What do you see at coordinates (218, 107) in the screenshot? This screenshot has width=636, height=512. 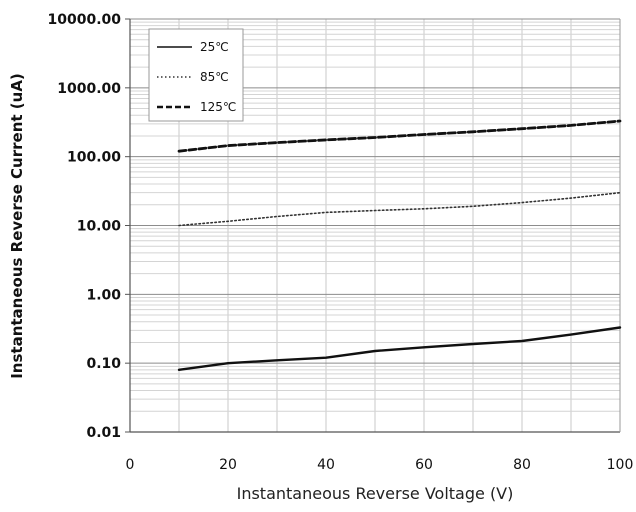 I see `legend-label-125c: 125℃` at bounding box center [218, 107].